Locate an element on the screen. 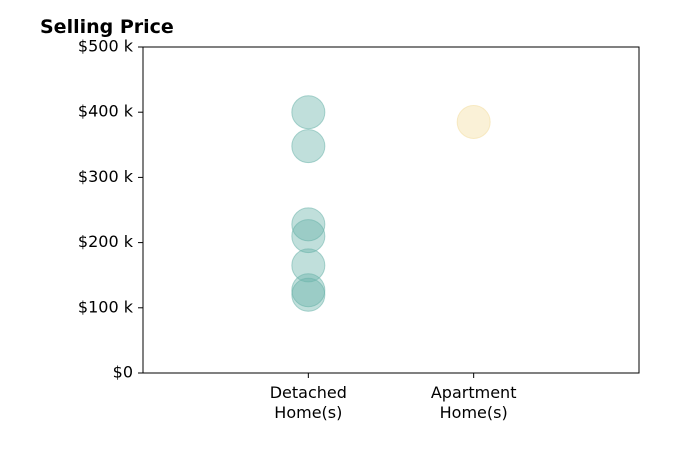 Image resolution: width=679 pixels, height=462 pixels. y-tick-label: $300 k is located at coordinates (106, 176).